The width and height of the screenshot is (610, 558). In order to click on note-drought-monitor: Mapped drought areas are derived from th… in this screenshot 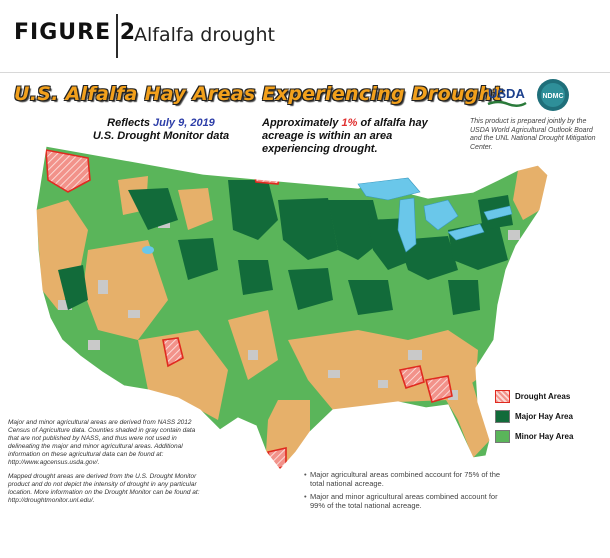, I will do `click(104, 488)`.